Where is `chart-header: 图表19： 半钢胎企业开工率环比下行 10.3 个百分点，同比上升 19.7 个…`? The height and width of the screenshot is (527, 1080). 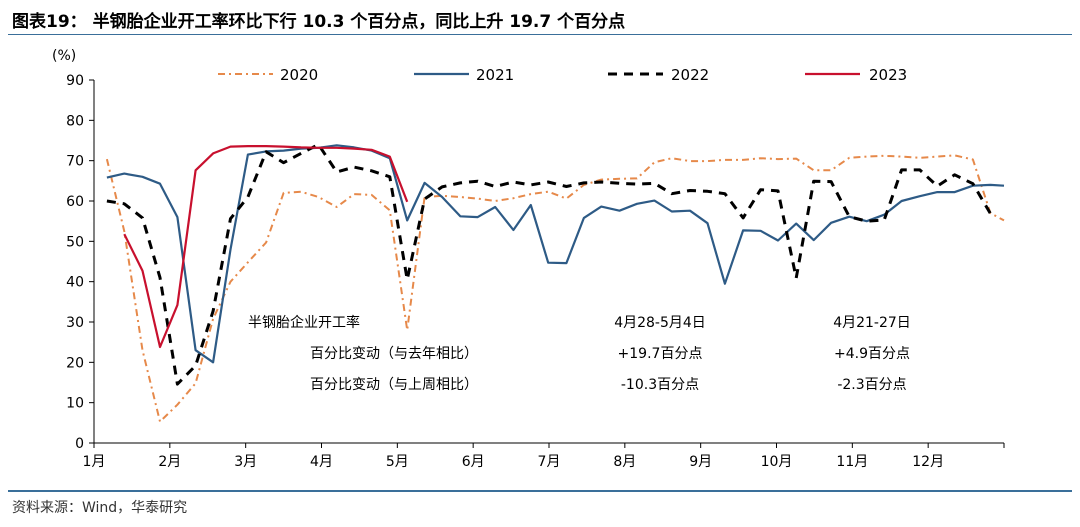
chart-header: 图表19： 半钢胎企业开工率环比下行 10.3 个百分点，同比上升 19.7 个… is located at coordinates (540, 19).